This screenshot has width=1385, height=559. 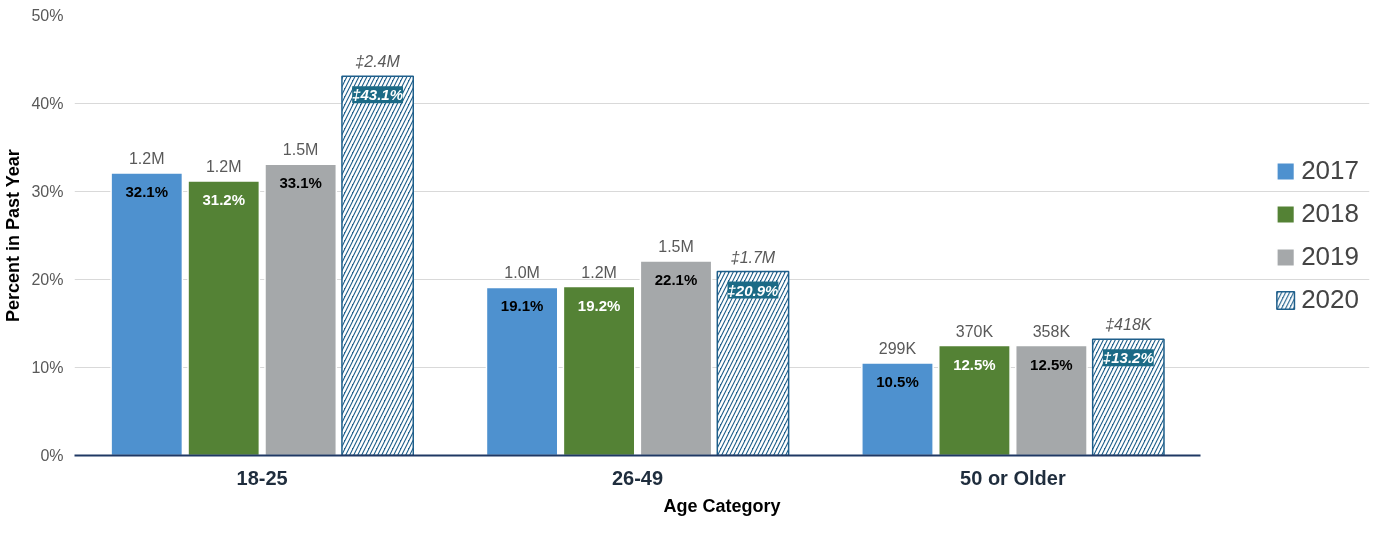 I want to click on y-tick-label: 0%, so click(x=52, y=455).